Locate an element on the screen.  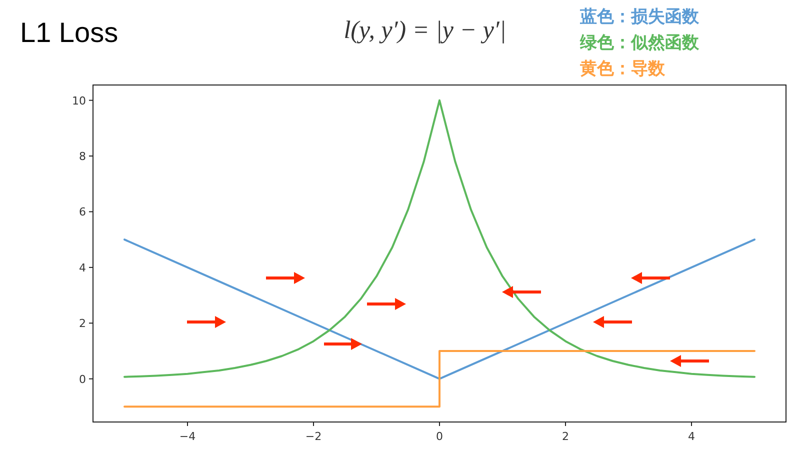
x-tick-label: 4 is located at coordinates (691, 436).